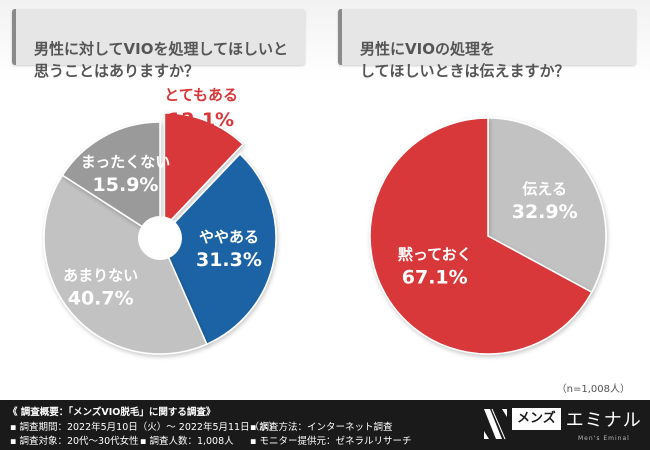  Describe the element at coordinates (160, 238) in the screenshot. I see `chart1-center-hole` at that location.